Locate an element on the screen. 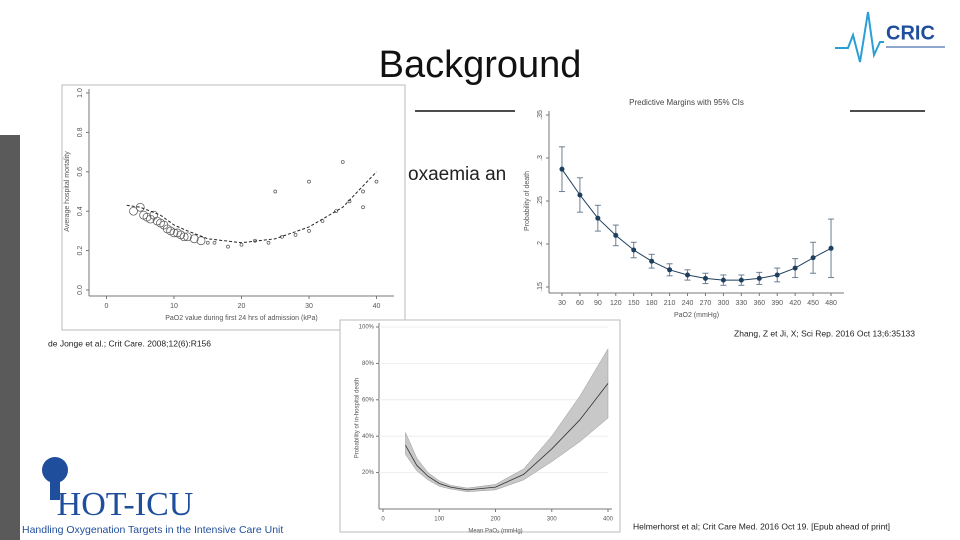 The width and height of the screenshot is (960, 540). x-tick-label: 60 is located at coordinates (580, 303).